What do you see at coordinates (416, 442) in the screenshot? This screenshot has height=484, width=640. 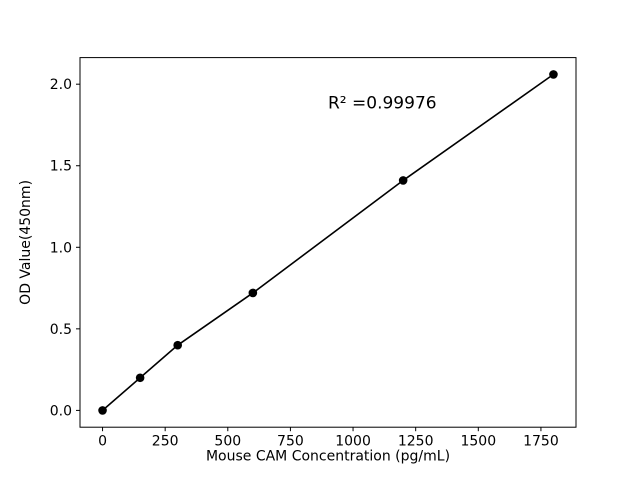 I see `x-tick-label: 1250` at bounding box center [416, 442].